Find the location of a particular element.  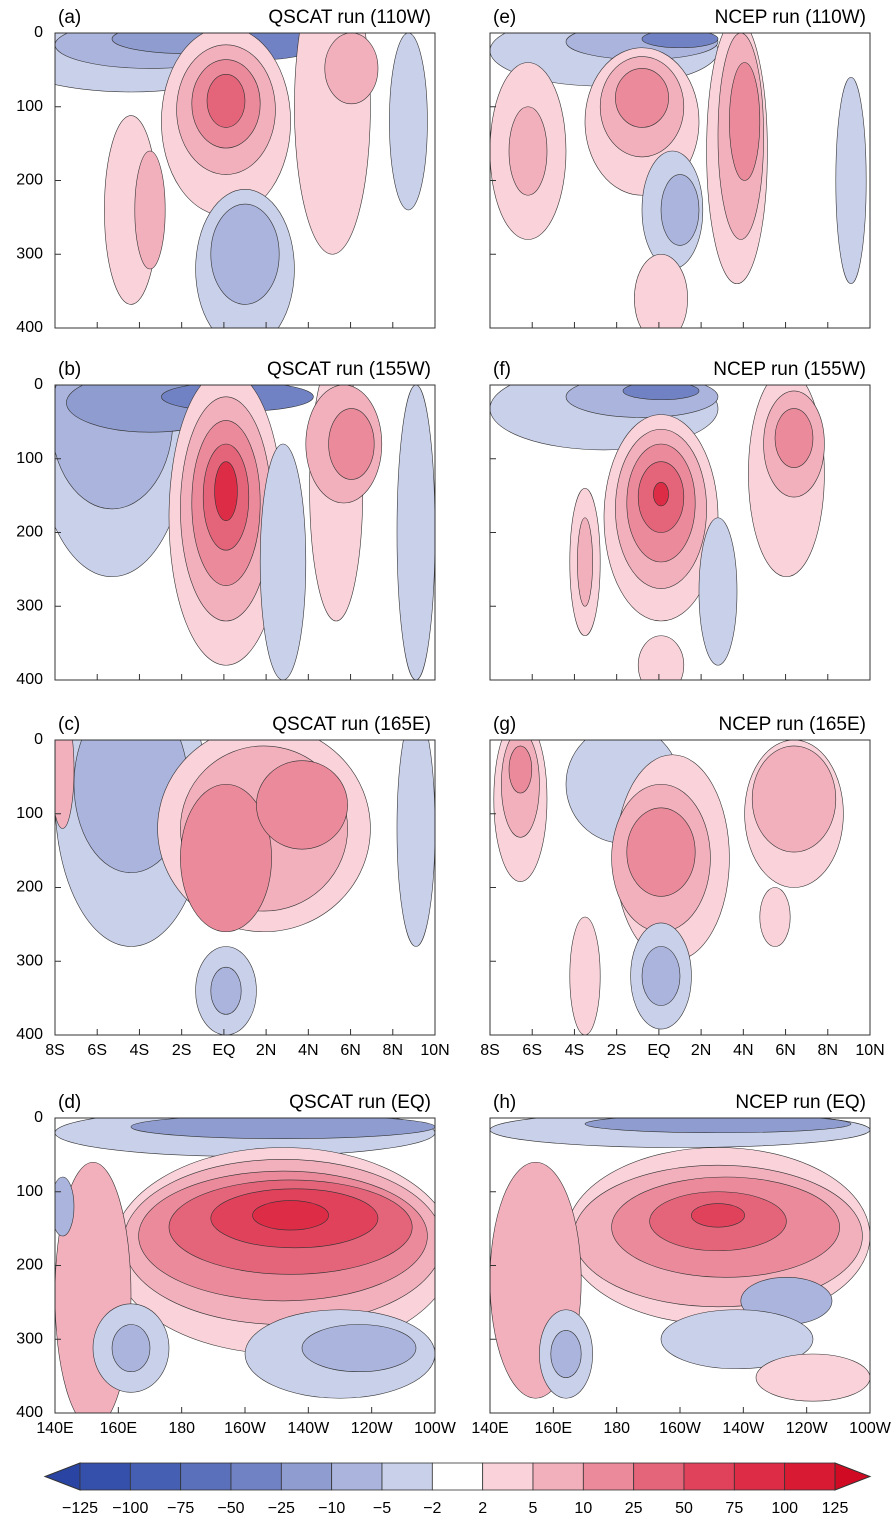

colorbar-label: −100 is located at coordinates (130, 1508).